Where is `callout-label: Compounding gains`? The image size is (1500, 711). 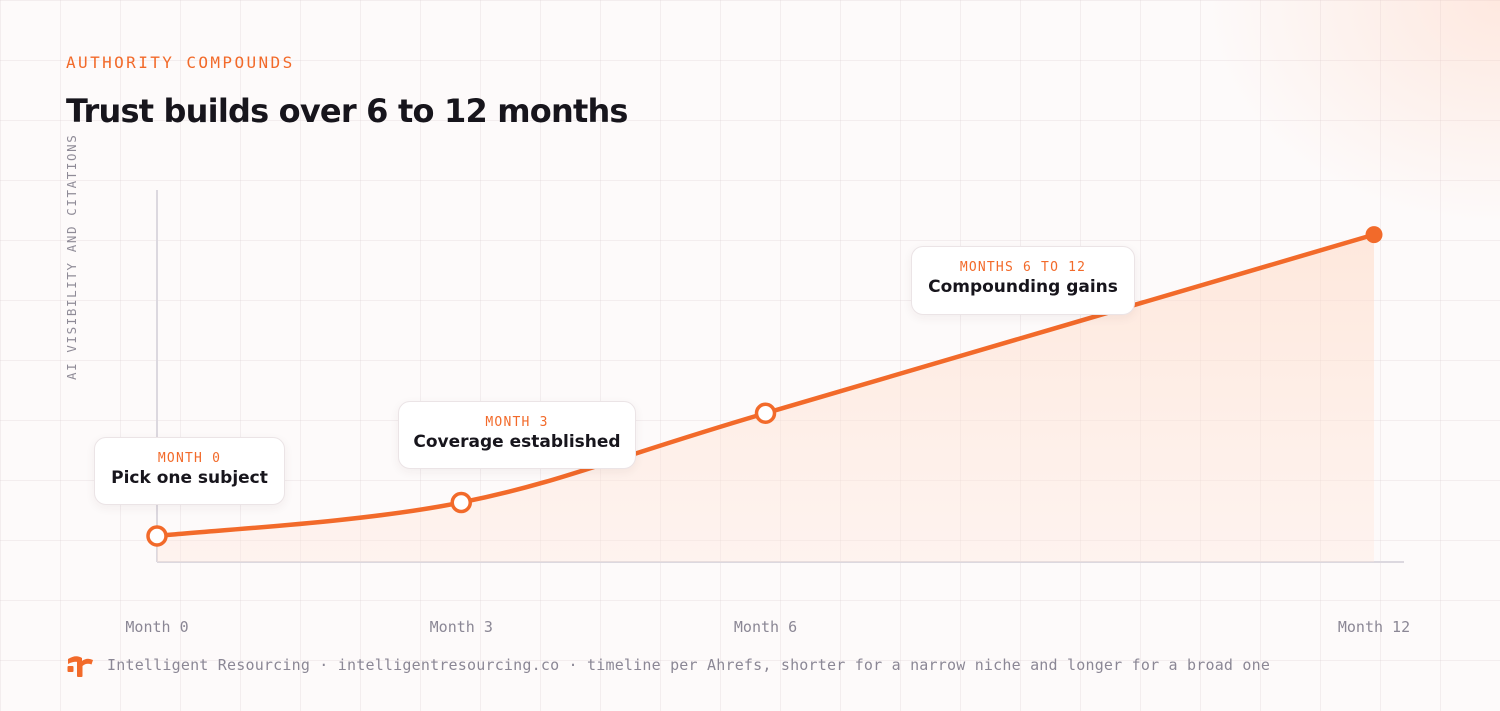 callout-label: Compounding gains is located at coordinates (1023, 287).